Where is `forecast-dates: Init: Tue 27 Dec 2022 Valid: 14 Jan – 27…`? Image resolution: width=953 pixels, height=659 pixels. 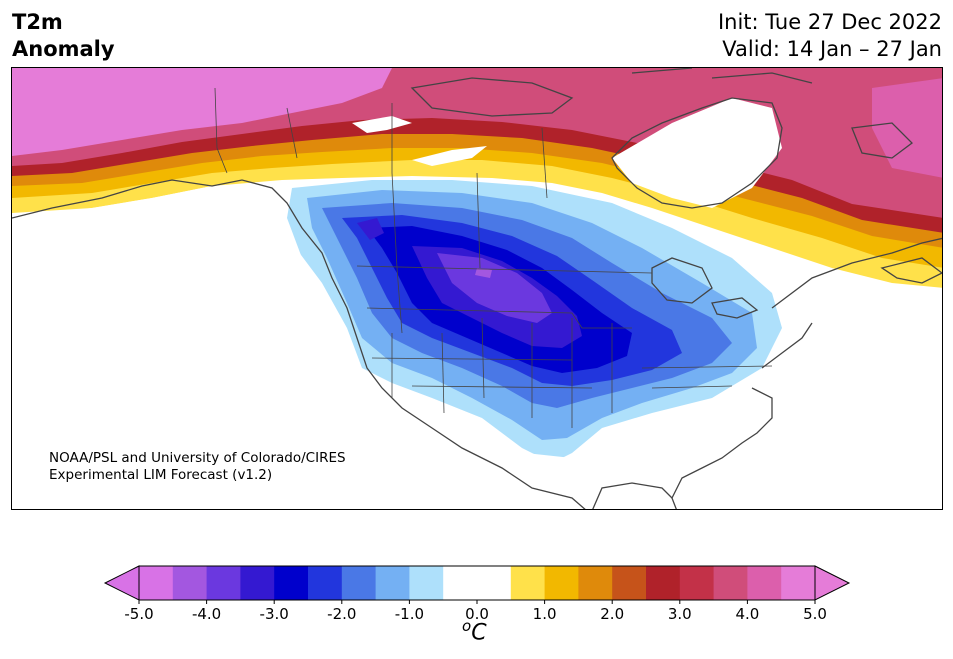 forecast-dates: Init: Tue 27 Dec 2022 Valid: 14 Jan – 27… is located at coordinates (830, 36).